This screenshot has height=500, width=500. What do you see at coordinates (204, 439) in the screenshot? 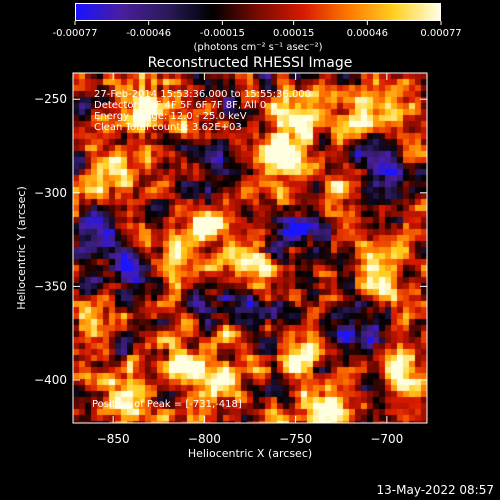
I see `x-tick-label: −800` at bounding box center [204, 439].